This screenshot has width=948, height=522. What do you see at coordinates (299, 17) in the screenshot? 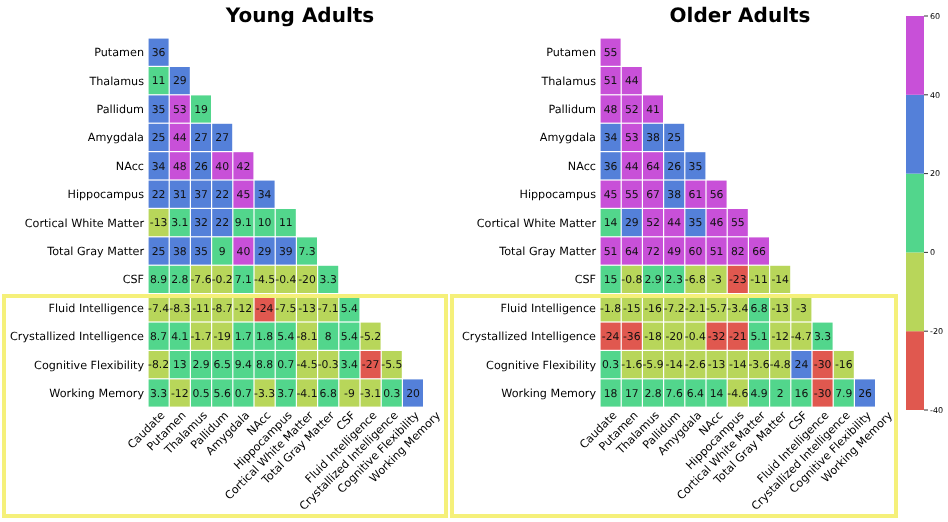
I see `chart-title: Young Adults` at bounding box center [299, 17].